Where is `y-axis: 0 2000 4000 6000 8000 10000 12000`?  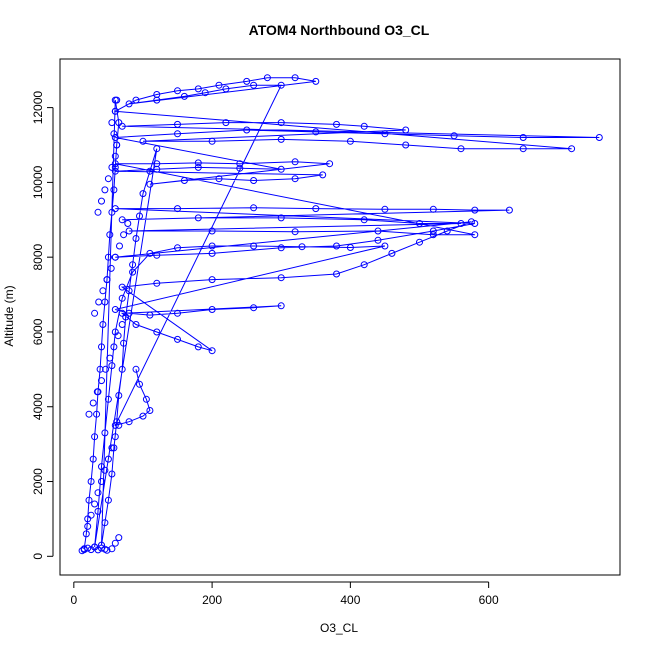 y-axis: 0 2000 4000 6000 8000 10000 12000 is located at coordinates (42, 325).